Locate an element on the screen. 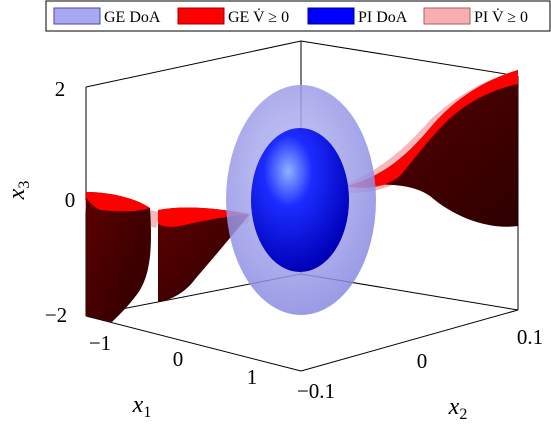 The image size is (551, 427). x3-ticks: 2 0 −2 is located at coordinates (60, 202).